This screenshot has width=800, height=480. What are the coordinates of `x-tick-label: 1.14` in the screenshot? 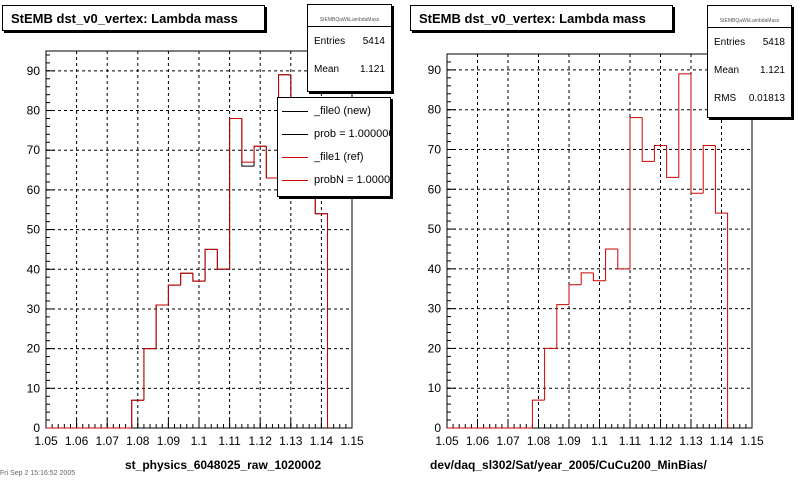 It's located at (322, 441).